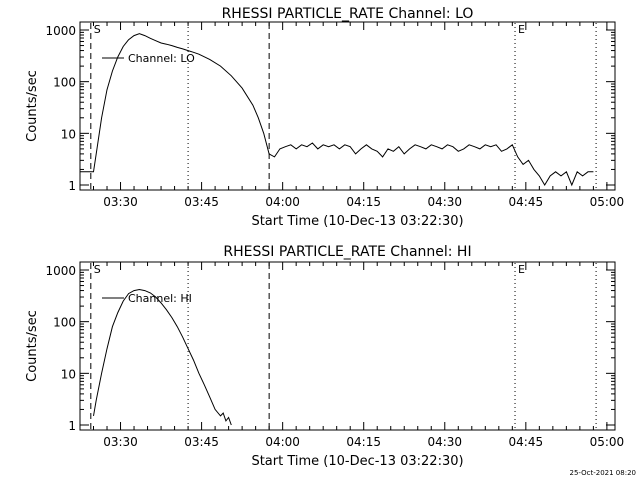  I want to click on chart-title: RHESSI PARTICLE_RATE Channel: HI, so click(347, 252).